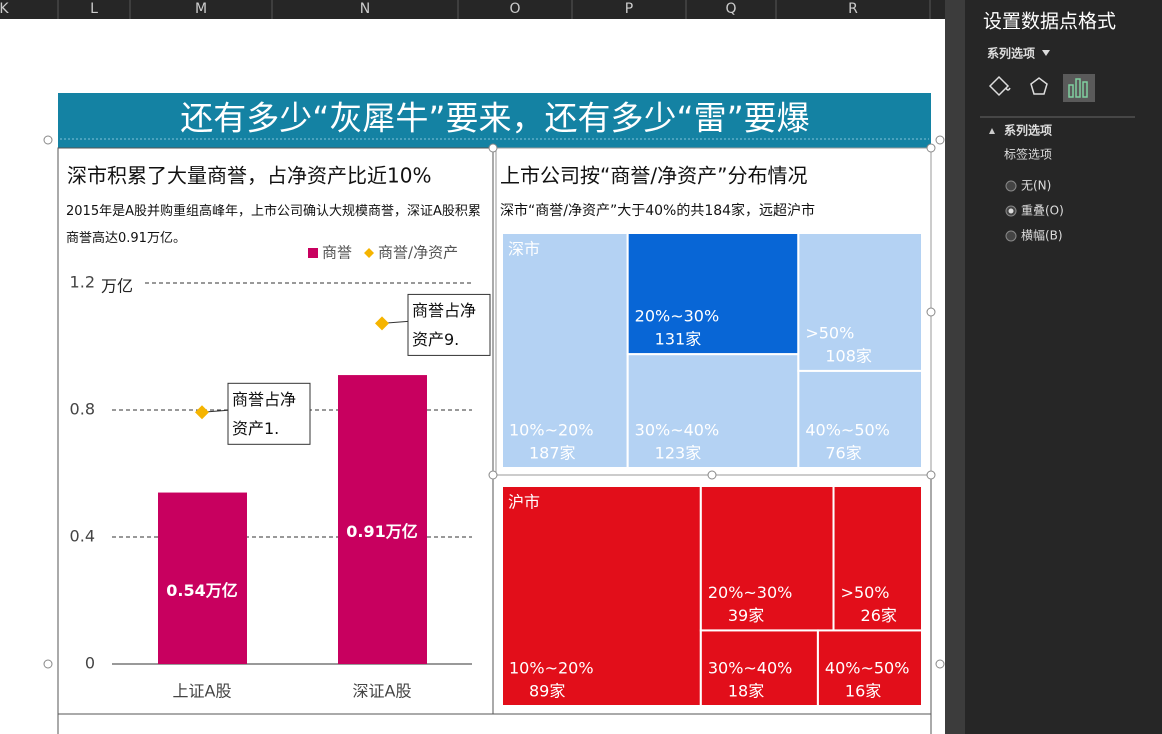 The image size is (1162, 734). What do you see at coordinates (201, 590) in the screenshot?
I see `bar-value-label: 0.54万亿` at bounding box center [201, 590].